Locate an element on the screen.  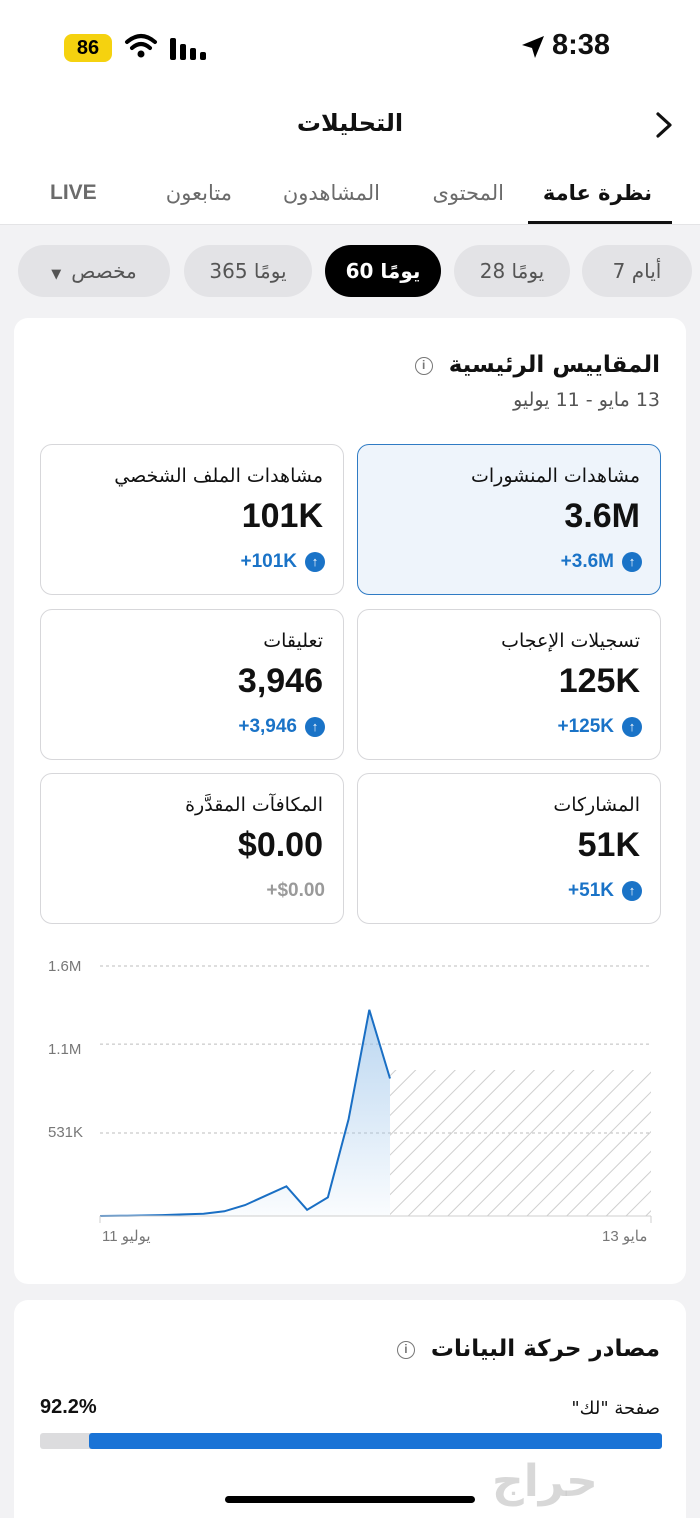
metric-post-views: مشاهدات المنشورات 3.6M +3.6M ↑ is located at coordinates (509, 519).